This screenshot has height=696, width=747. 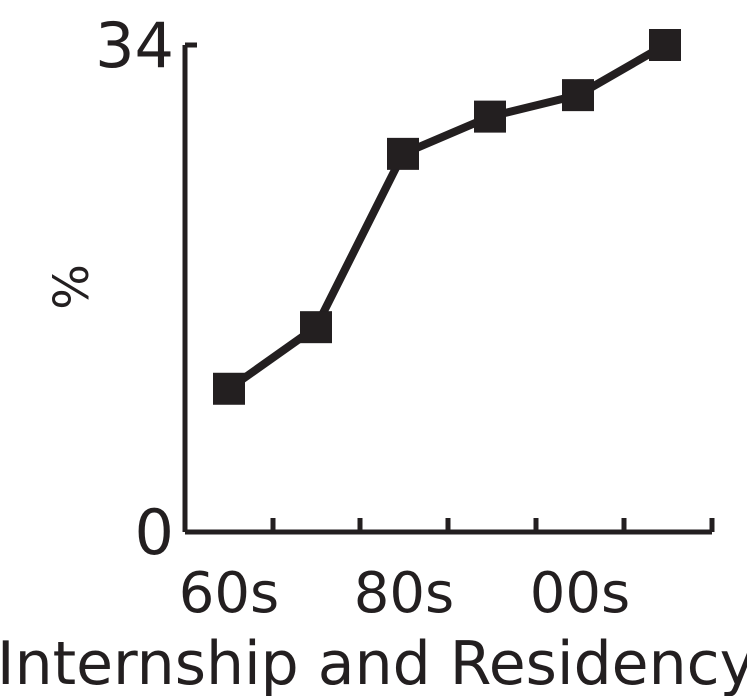 What do you see at coordinates (490, 116) in the screenshot?
I see `data-point-90s` at bounding box center [490, 116].